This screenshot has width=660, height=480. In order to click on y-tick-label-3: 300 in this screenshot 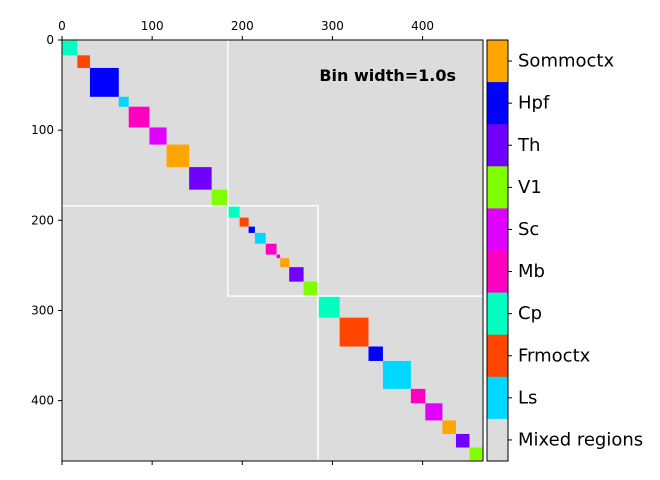, I will do `click(42, 310)`.